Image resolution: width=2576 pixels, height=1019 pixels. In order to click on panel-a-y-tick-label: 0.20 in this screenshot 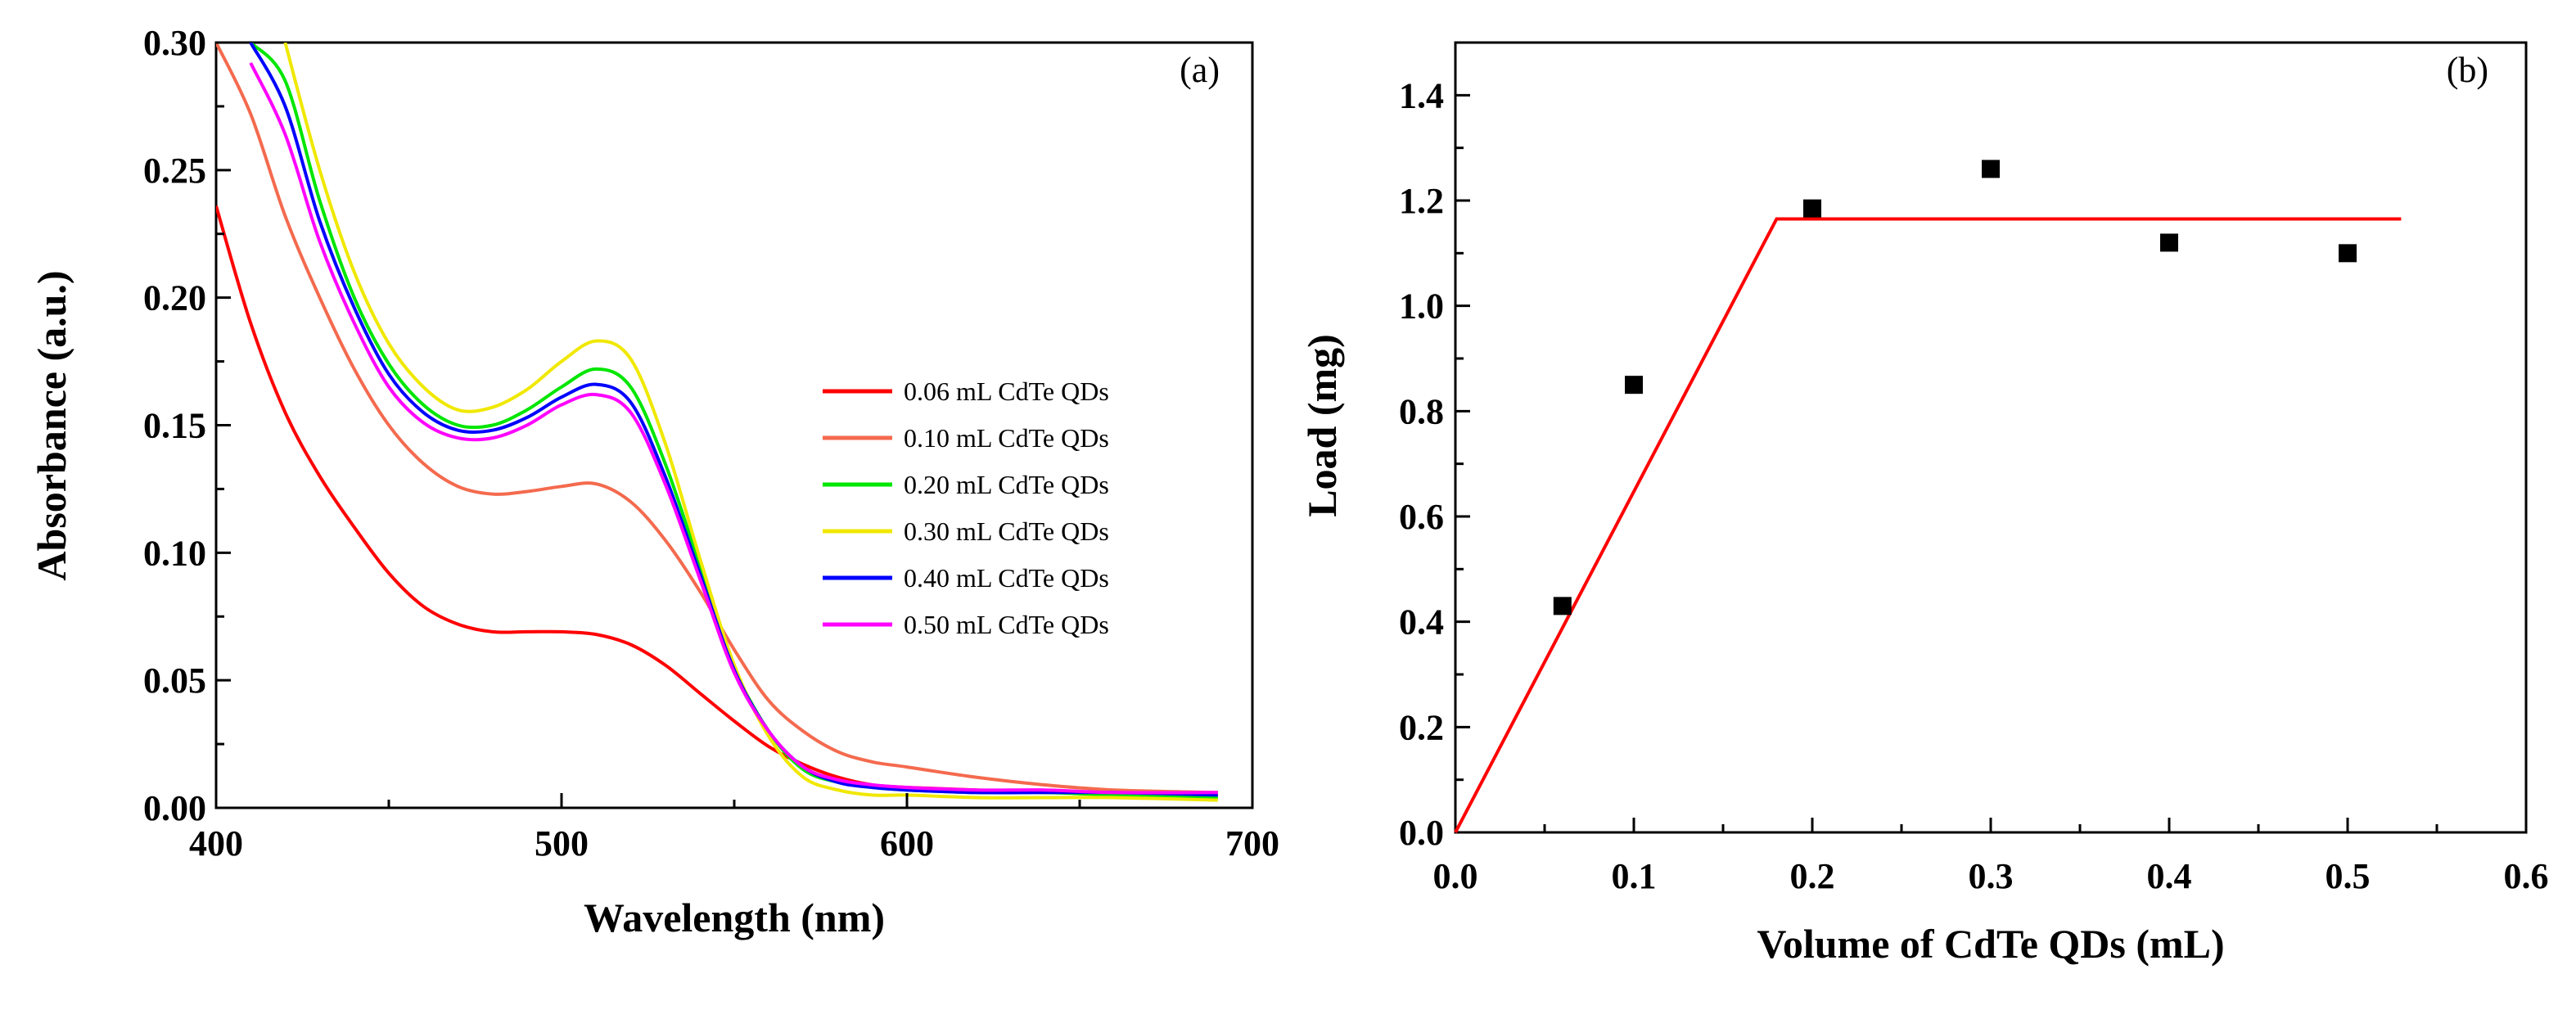, I will do `click(174, 298)`.